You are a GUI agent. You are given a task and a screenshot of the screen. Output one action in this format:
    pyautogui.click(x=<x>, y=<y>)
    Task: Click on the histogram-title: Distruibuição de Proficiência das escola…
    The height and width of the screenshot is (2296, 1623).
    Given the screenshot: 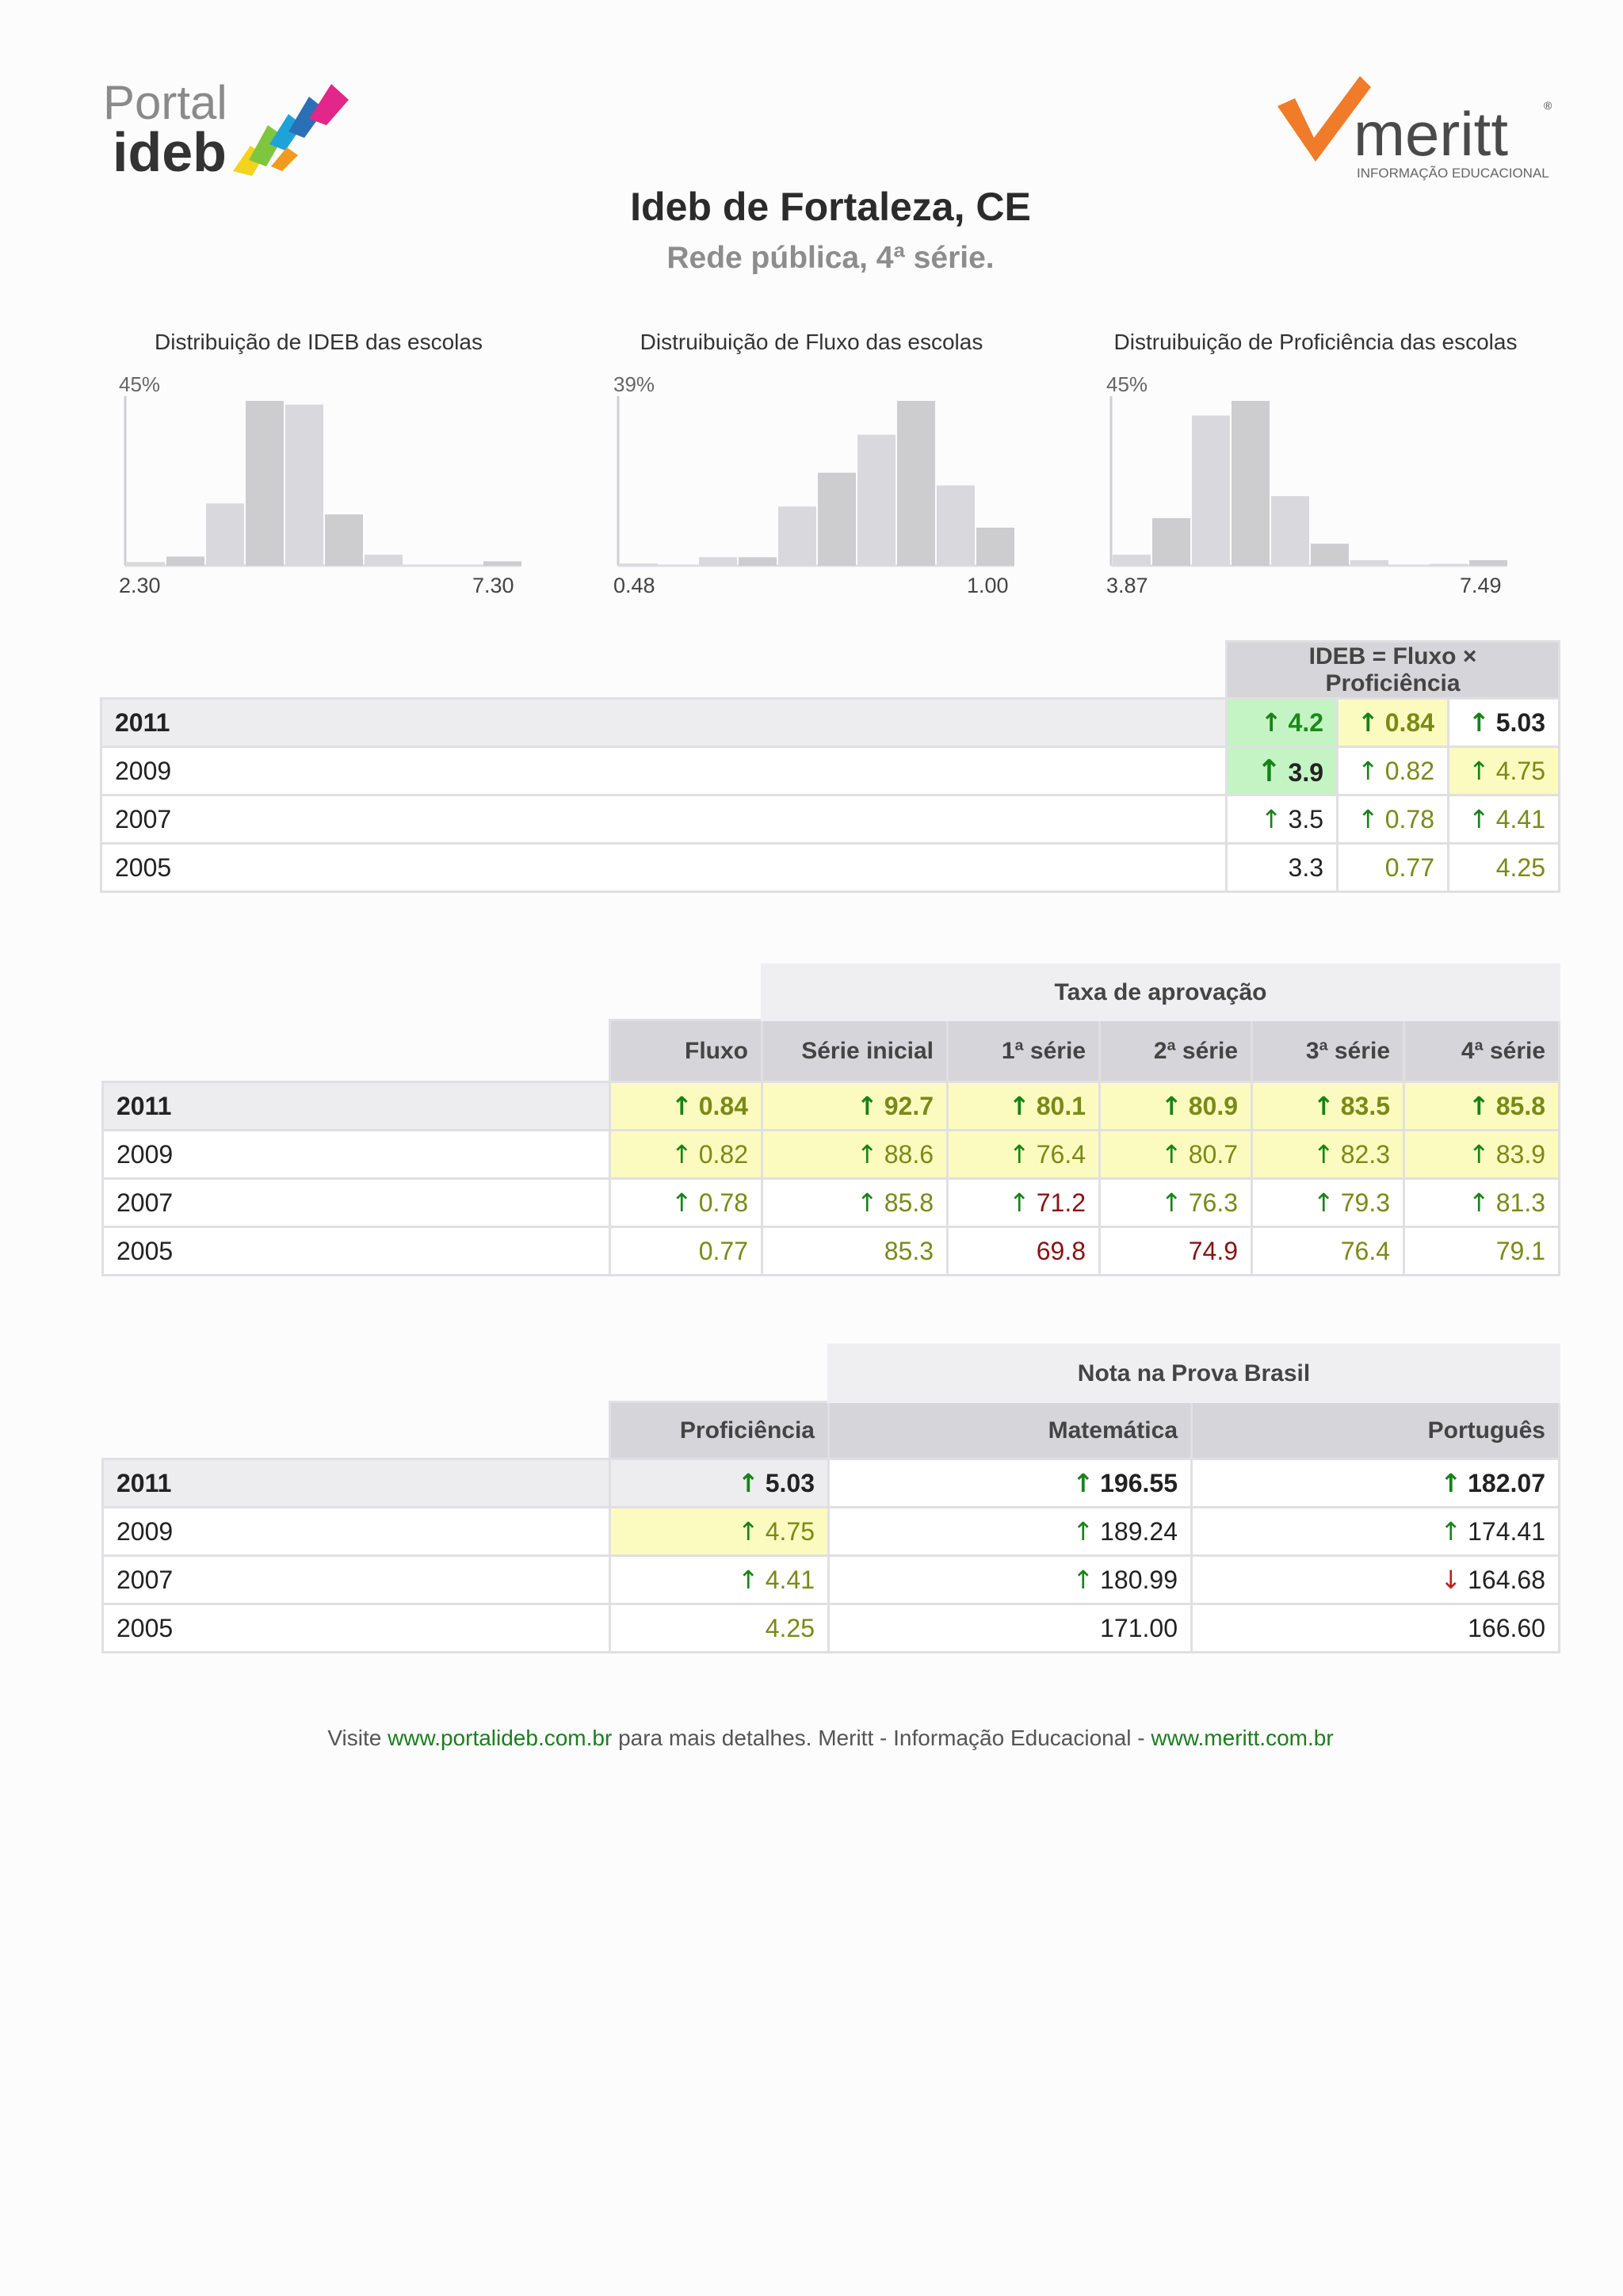 What is the action you would take?
    pyautogui.click(x=1315, y=342)
    